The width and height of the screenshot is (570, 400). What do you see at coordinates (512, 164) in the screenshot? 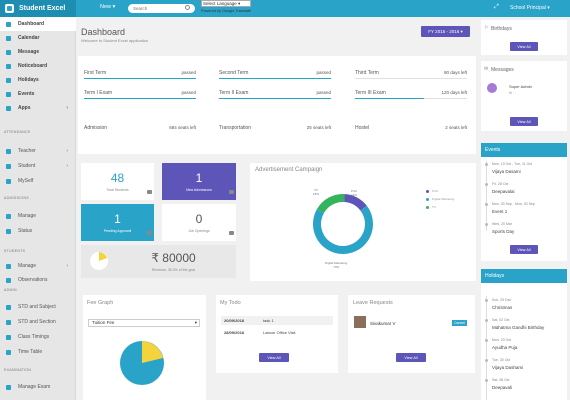
I see `event-date: Mon, 10 Oct - Tue, 11 Oct` at bounding box center [512, 164].